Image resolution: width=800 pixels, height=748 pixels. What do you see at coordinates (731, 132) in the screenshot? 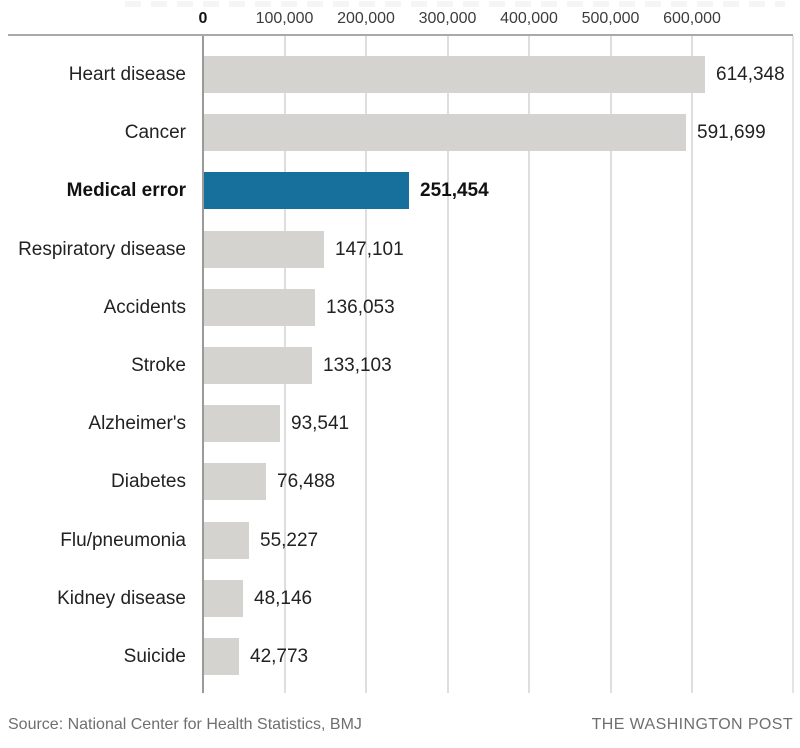
I see `value-label: 591,699` at bounding box center [731, 132].